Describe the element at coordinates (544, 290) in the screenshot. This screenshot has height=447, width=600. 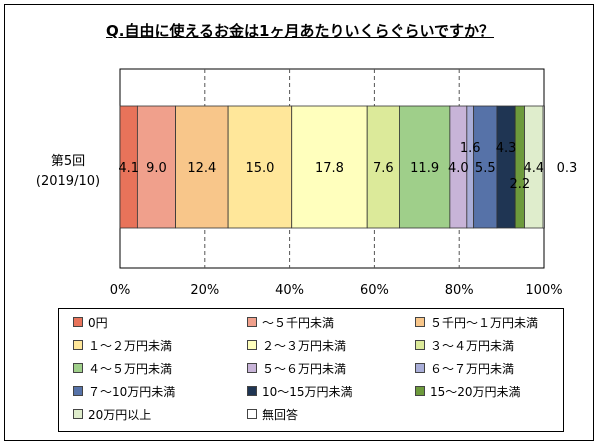
I see `x-tick-label: 100%` at that location.